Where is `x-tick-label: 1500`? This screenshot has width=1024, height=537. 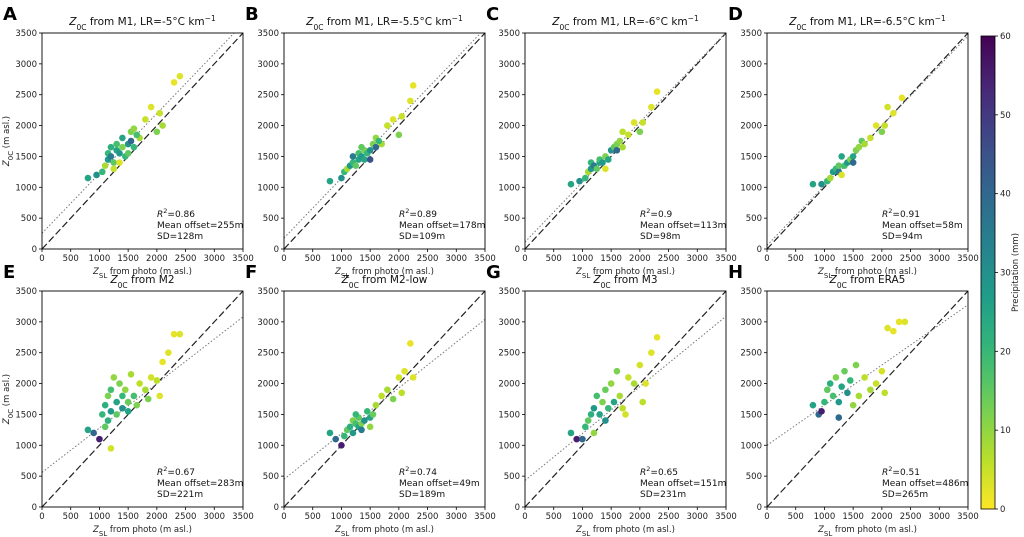 x-tick-label: 1500 is located at coordinates (370, 517).